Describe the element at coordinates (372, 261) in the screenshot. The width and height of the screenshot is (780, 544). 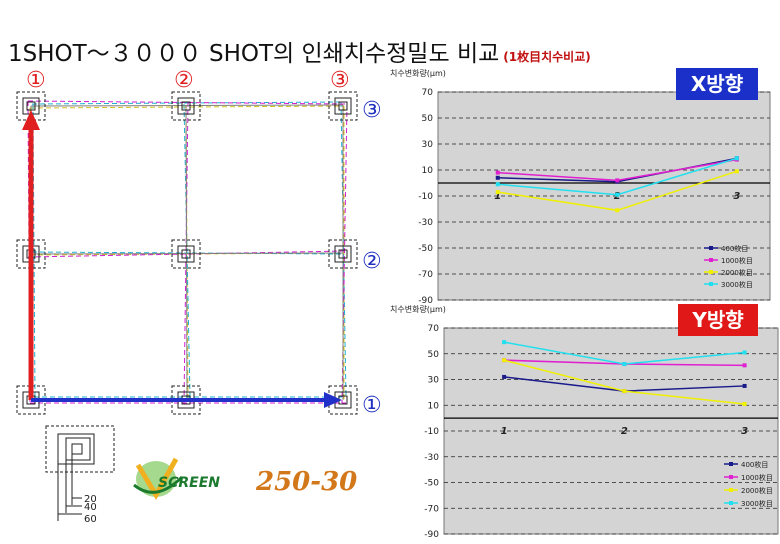
I see `row-marker-2: ②` at that location.